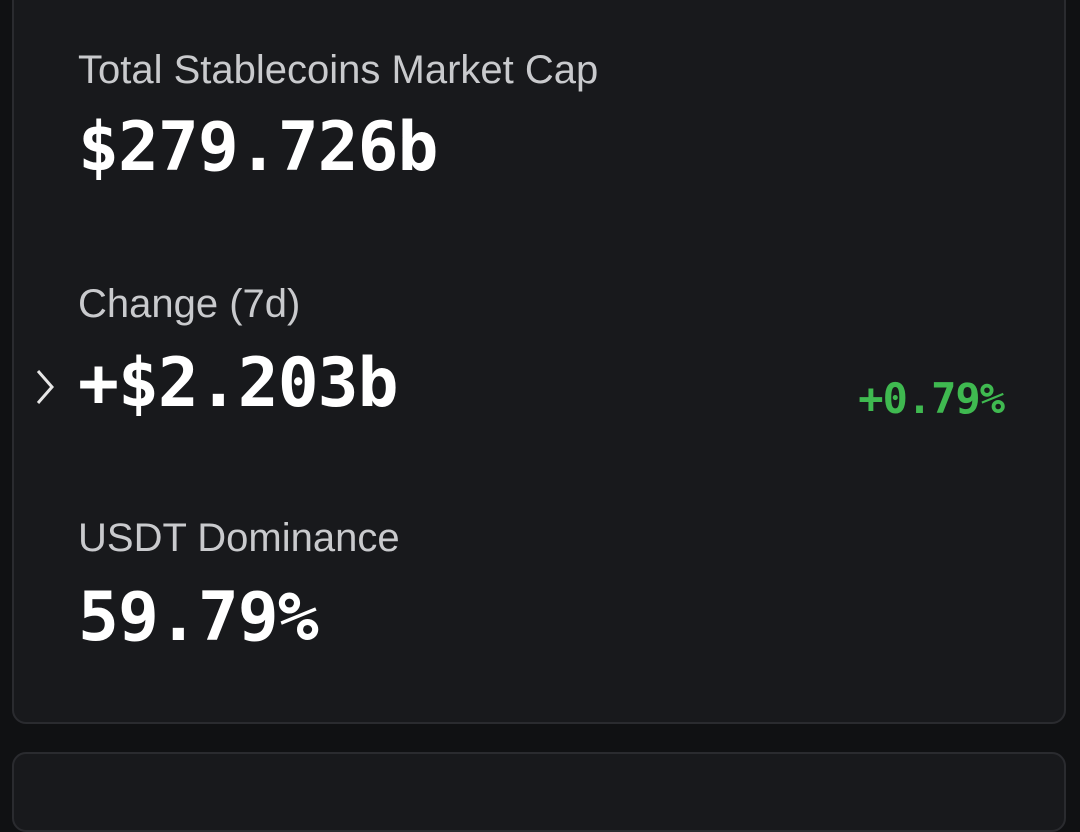 This screenshot has width=1080, height=832. What do you see at coordinates (189, 304) in the screenshot?
I see `stat-label: Change (7d)` at bounding box center [189, 304].